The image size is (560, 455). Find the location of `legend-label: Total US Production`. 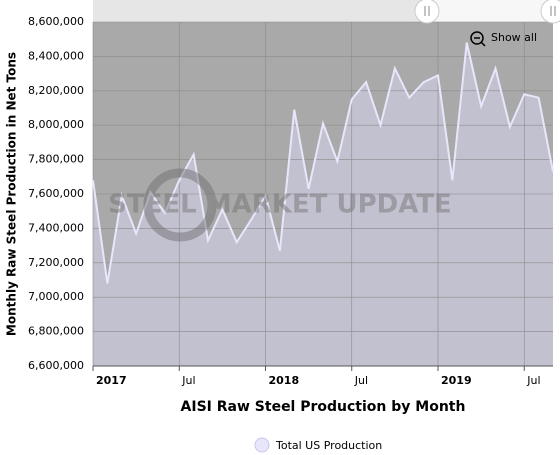

legend-label: Total US Production is located at coordinates (328, 445).